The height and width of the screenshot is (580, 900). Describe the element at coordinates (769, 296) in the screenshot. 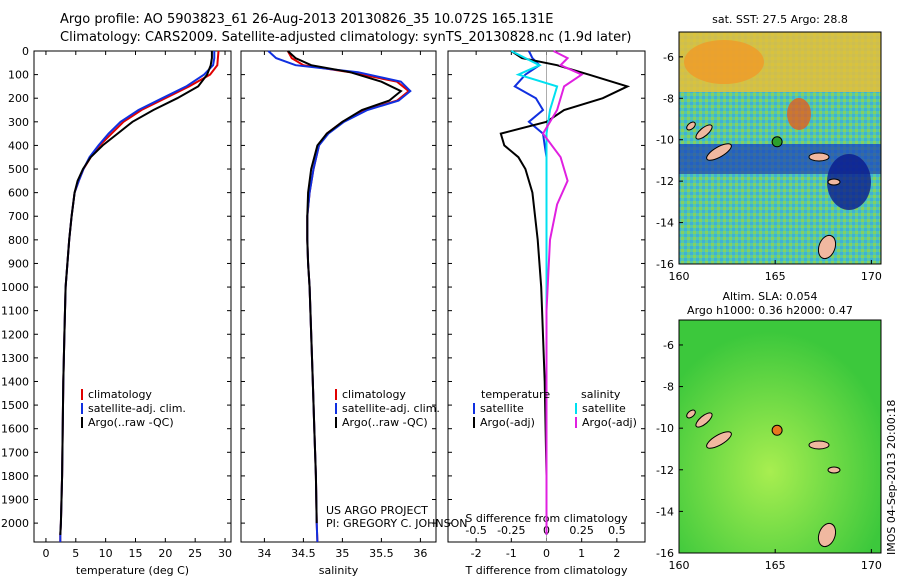

I see `sla-map-title: Altim. SLA: 0.054` at that location.